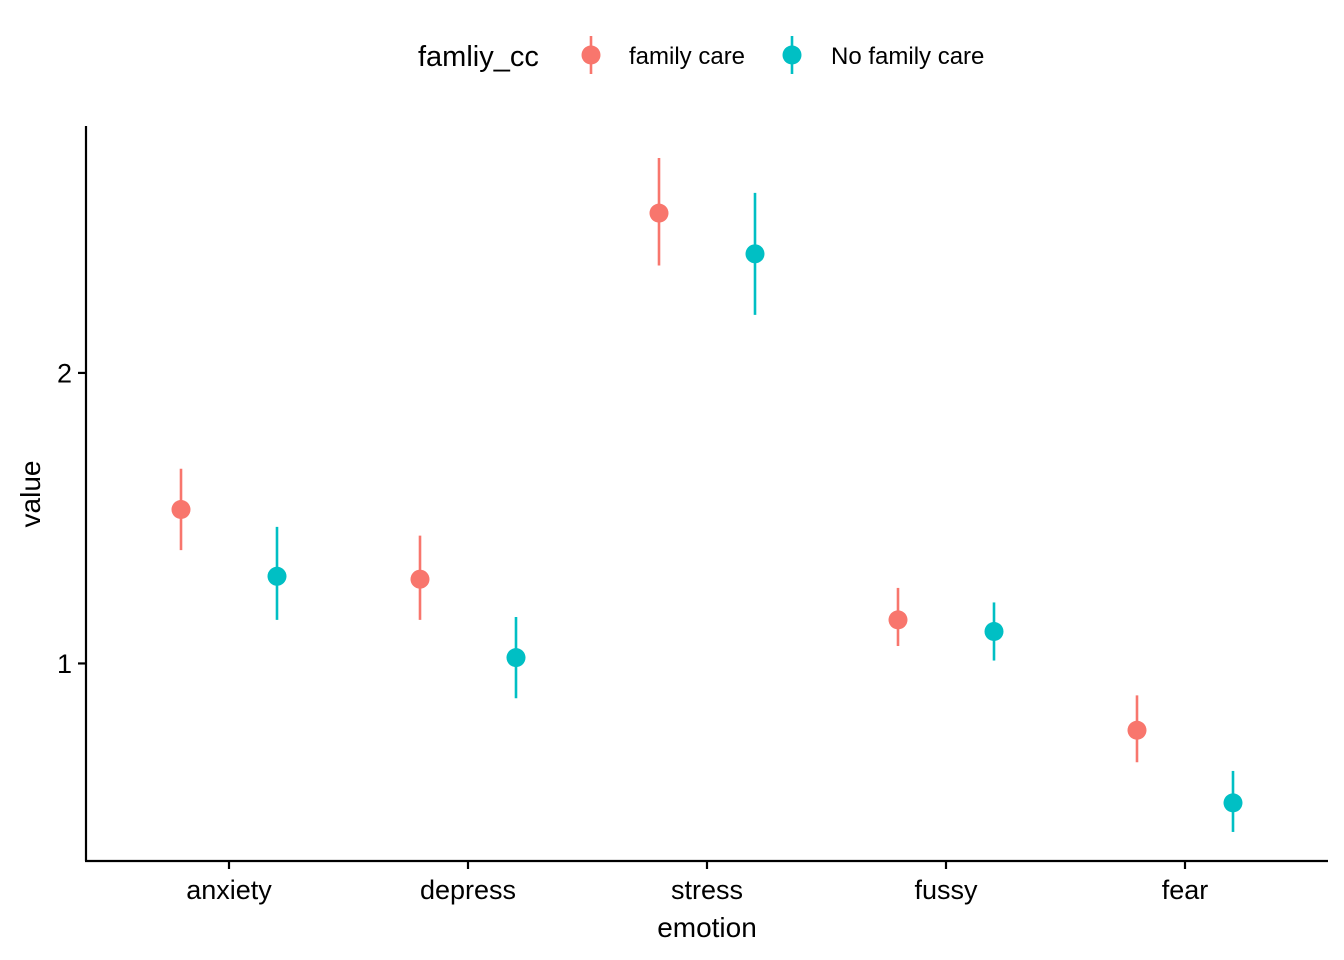 The height and width of the screenshot is (960, 1344). What do you see at coordinates (907, 56) in the screenshot?
I see `legend-label-no-family-care: No family care` at bounding box center [907, 56].